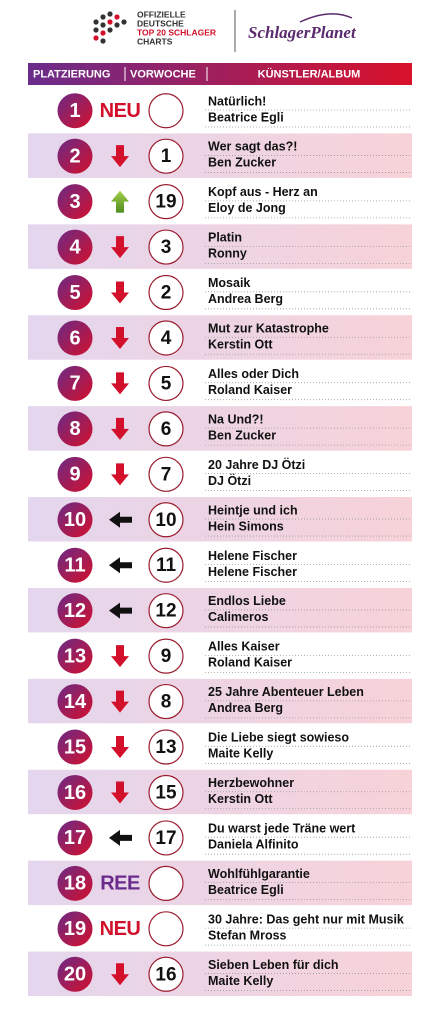  I want to click on previous-rank: 10, so click(165, 520).